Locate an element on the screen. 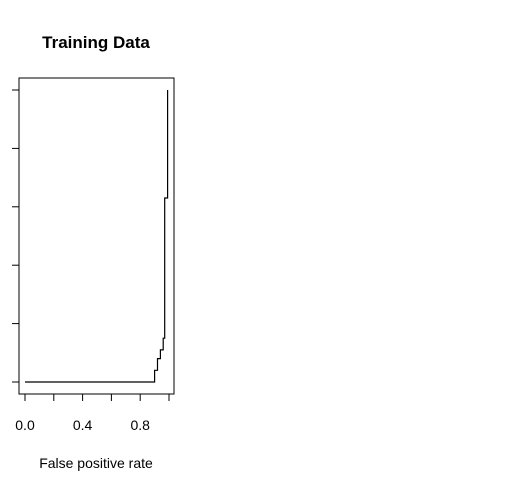 The image size is (506, 492). x-axis-label: False positive rate is located at coordinates (96, 463).